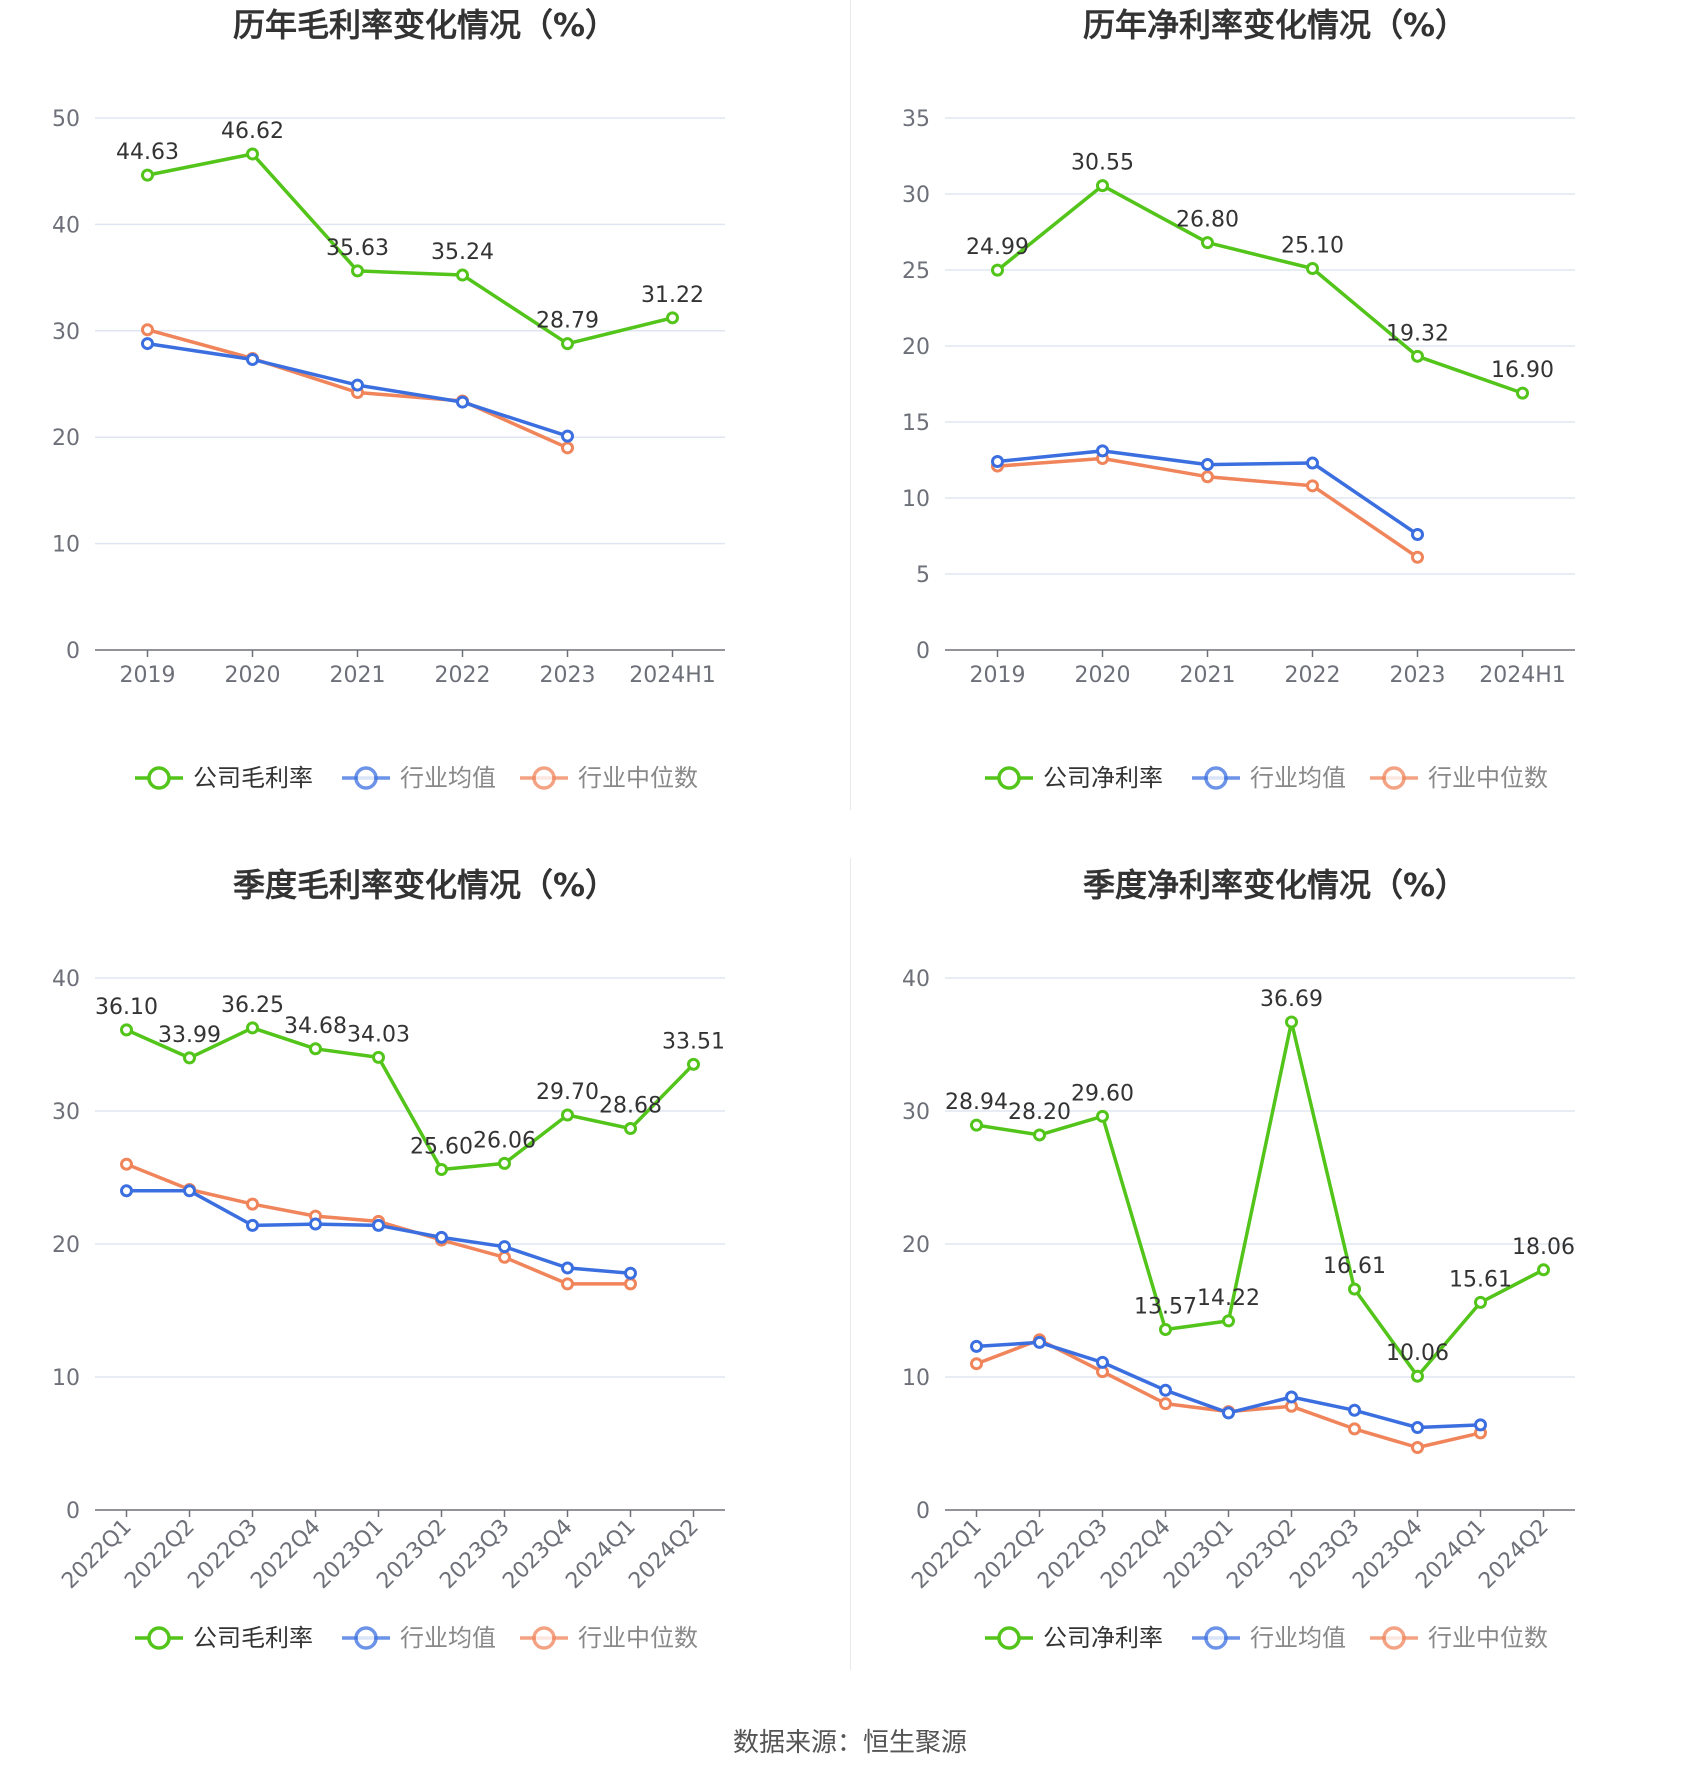 This screenshot has height=1782, width=1700. Describe the element at coordinates (148, 675) in the screenshot. I see `x-tick-label: 2019` at that location.